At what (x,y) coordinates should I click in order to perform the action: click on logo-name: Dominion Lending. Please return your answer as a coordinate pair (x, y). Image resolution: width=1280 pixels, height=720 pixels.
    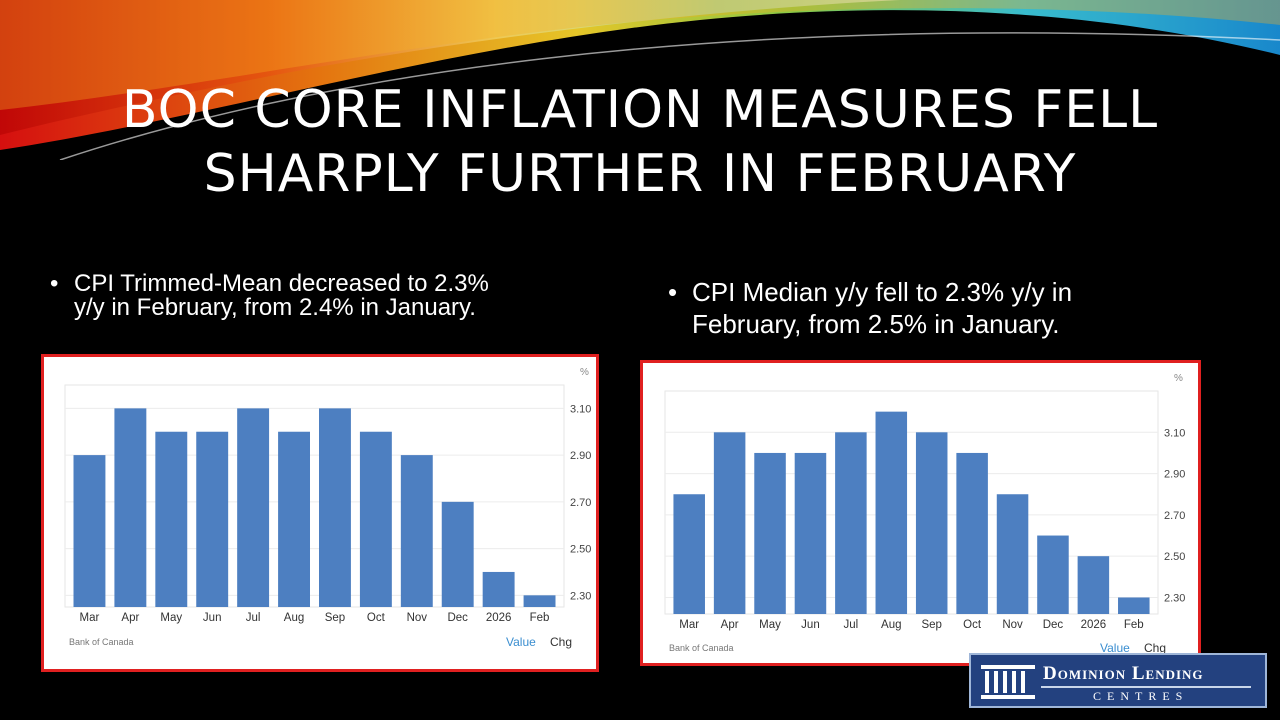
    Looking at the image, I should click on (1123, 673).